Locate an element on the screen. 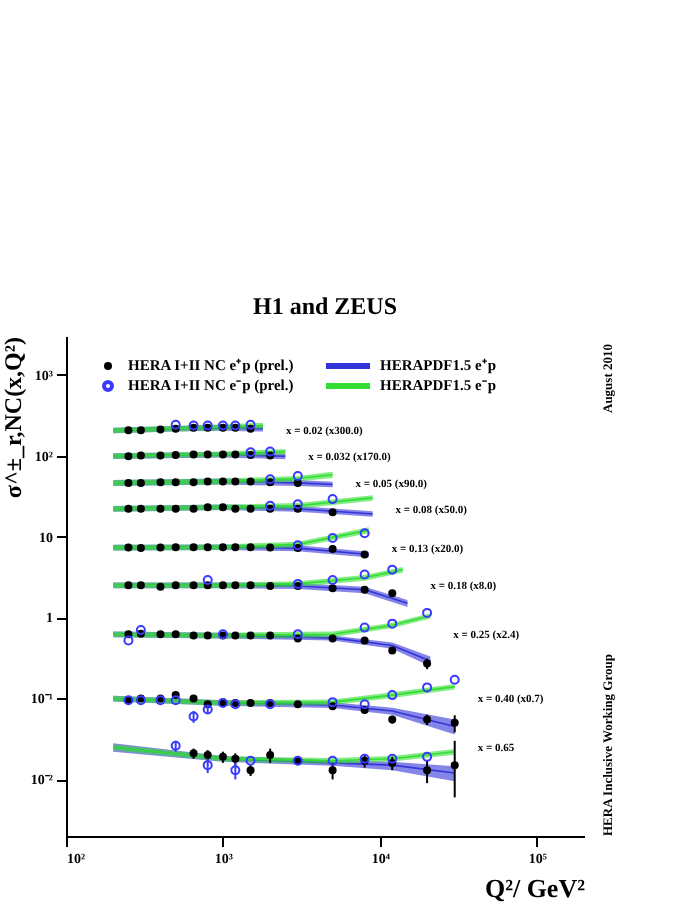 Image resolution: width=698 pixels, height=902 pixels. y-axis-title: σ^±_r,NC(x,Q²) is located at coordinates (13, 418).